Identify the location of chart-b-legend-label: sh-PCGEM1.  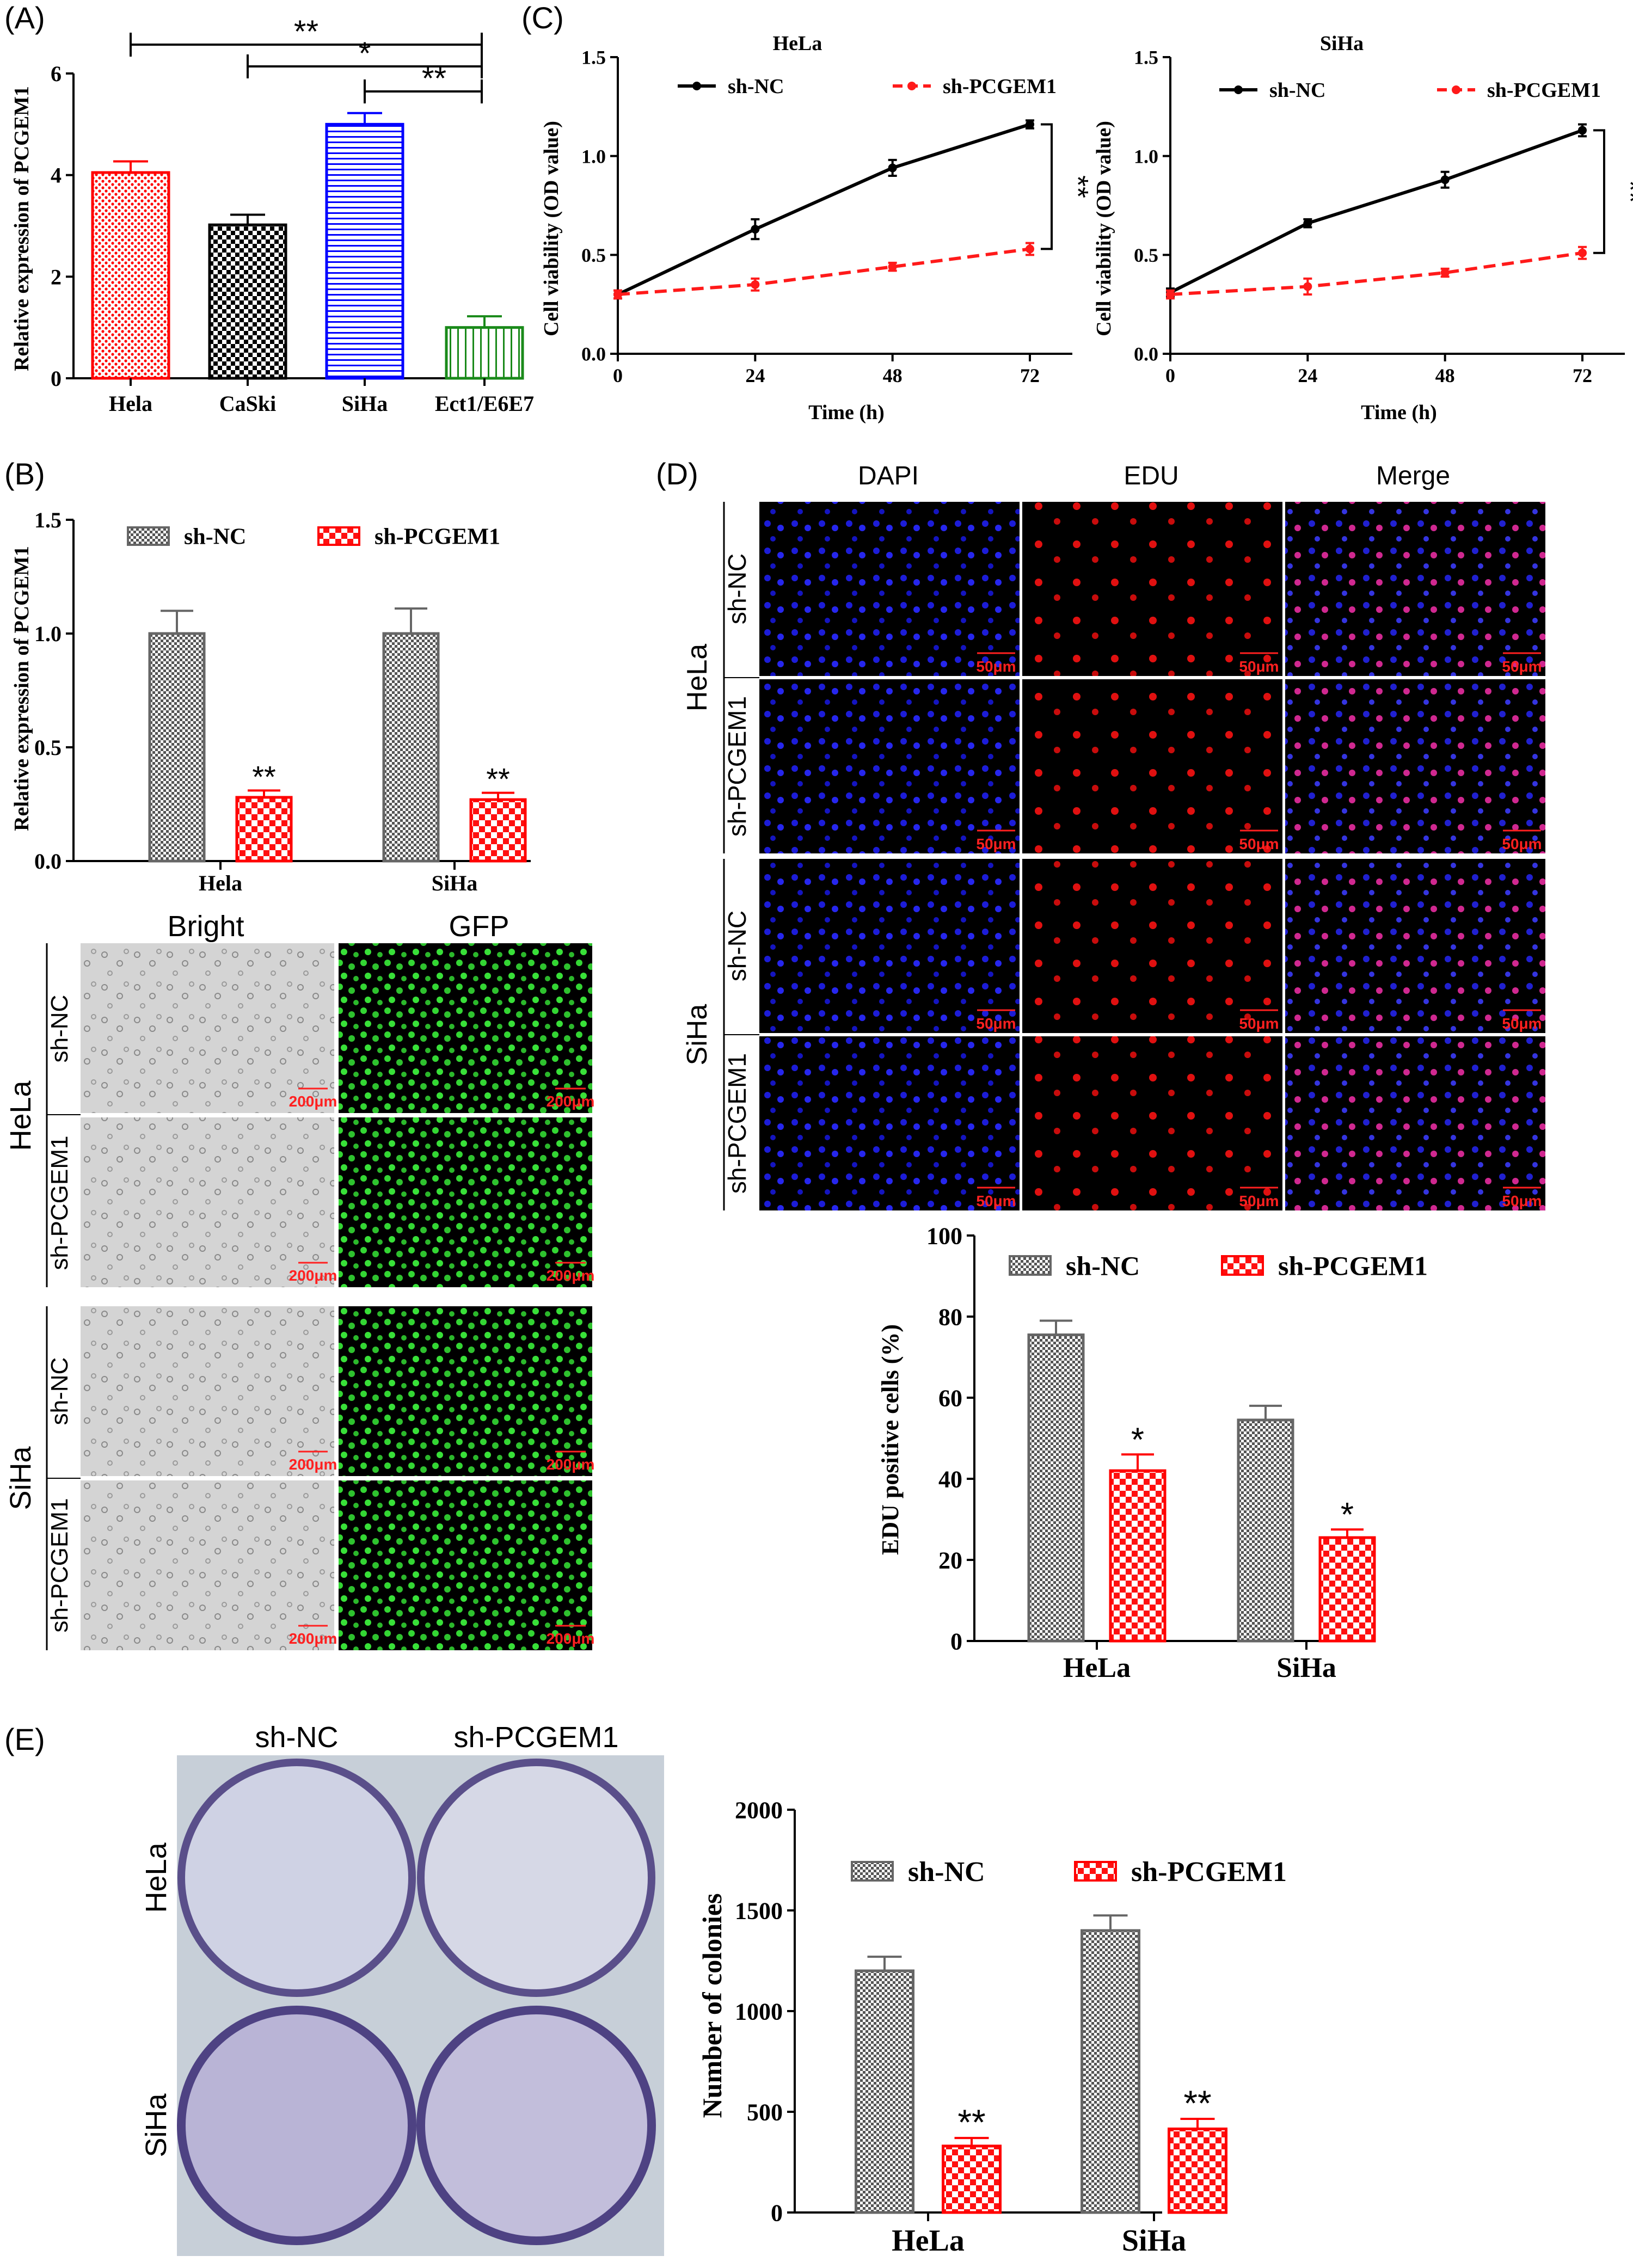
(437, 537).